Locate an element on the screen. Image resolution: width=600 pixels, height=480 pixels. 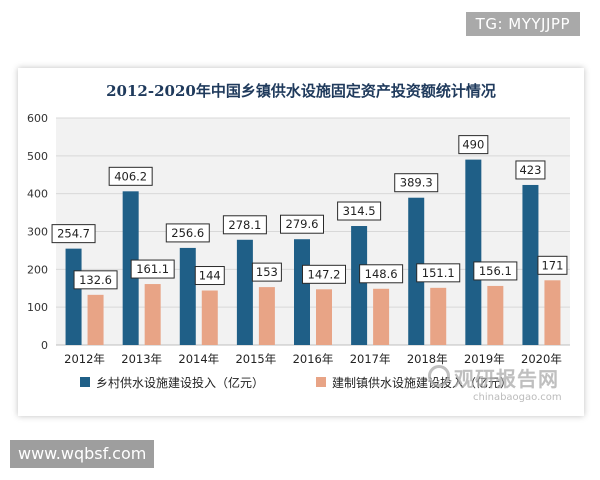
data-label-town: 171 is located at coordinates (552, 265).